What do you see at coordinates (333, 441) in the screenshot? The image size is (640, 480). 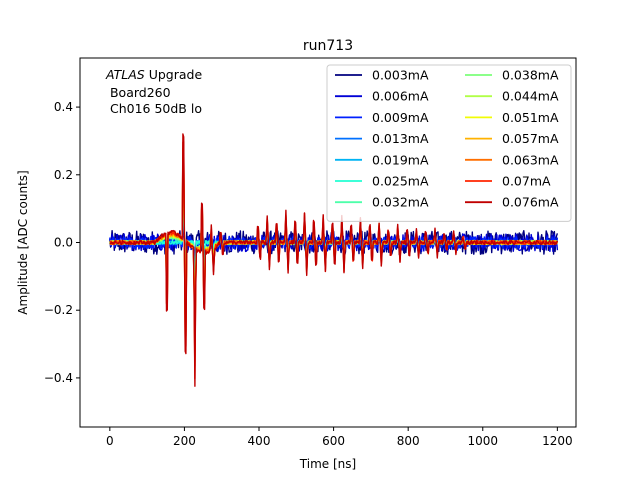 I see `x-tick-label: 600` at bounding box center [333, 441].